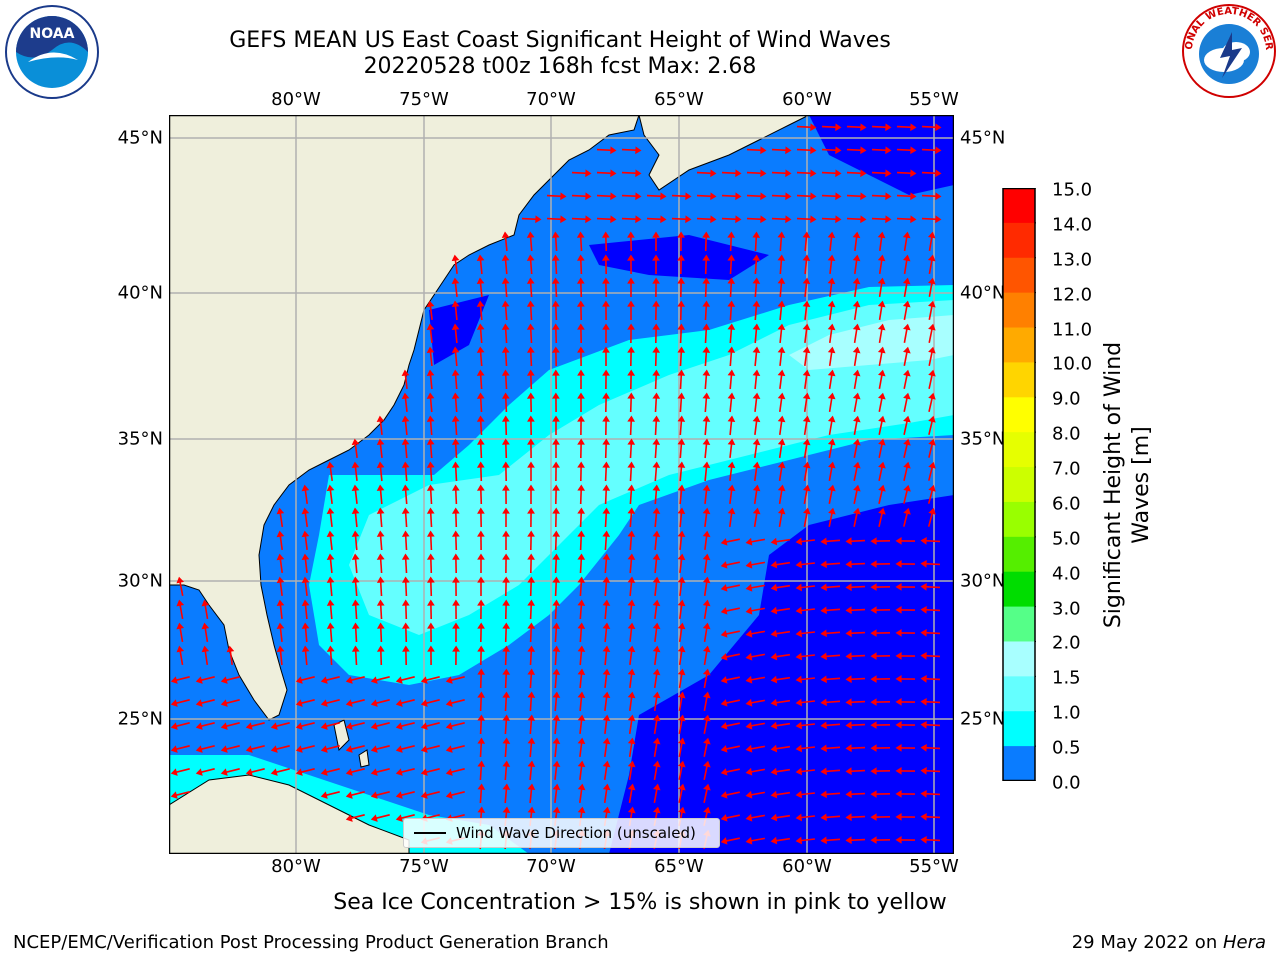 The image size is (1280, 960). What do you see at coordinates (1169, 942) in the screenshot?
I see `footer-date: 29 May 2022 on Hera` at bounding box center [1169, 942].